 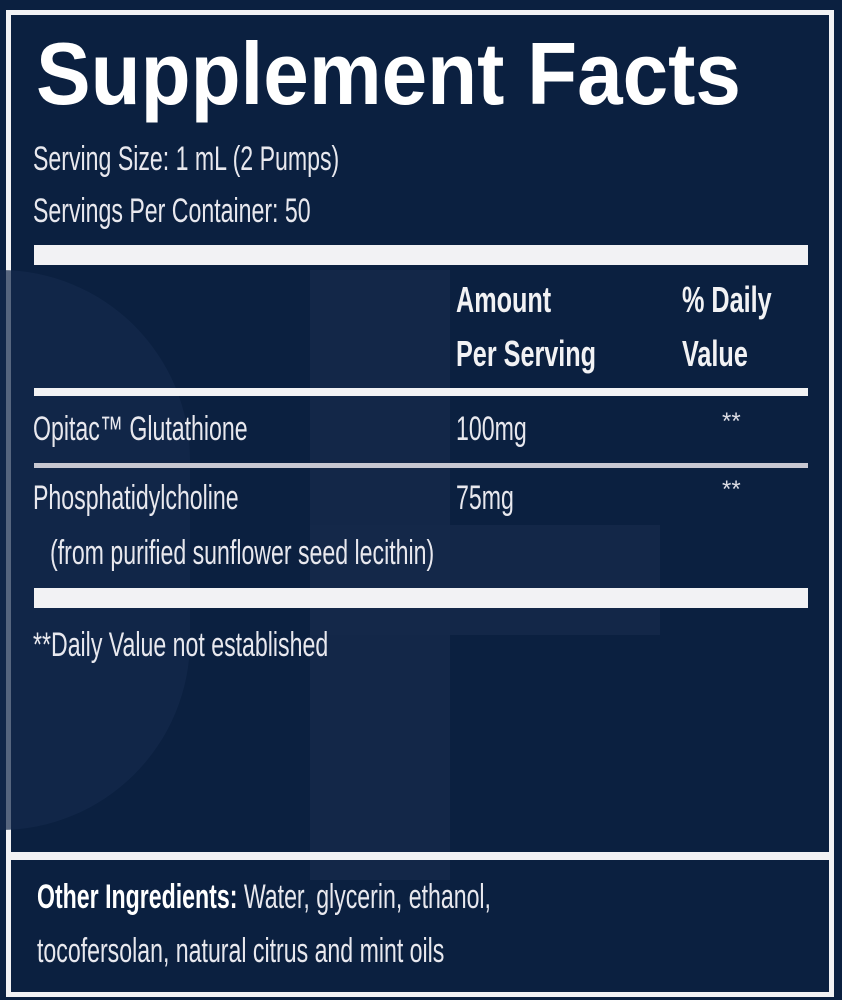 What do you see at coordinates (727, 299) in the screenshot?
I see `daily-value-header: % Daily` at bounding box center [727, 299].